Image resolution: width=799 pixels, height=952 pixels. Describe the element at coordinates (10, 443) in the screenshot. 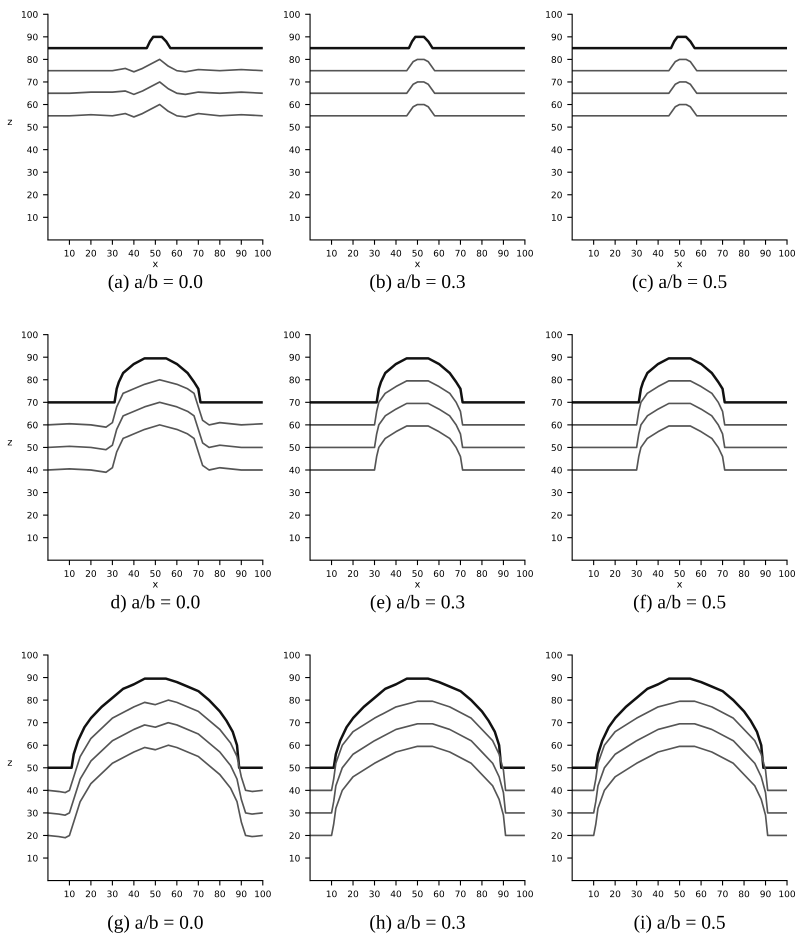

I see `y-axis-title: z` at that location.